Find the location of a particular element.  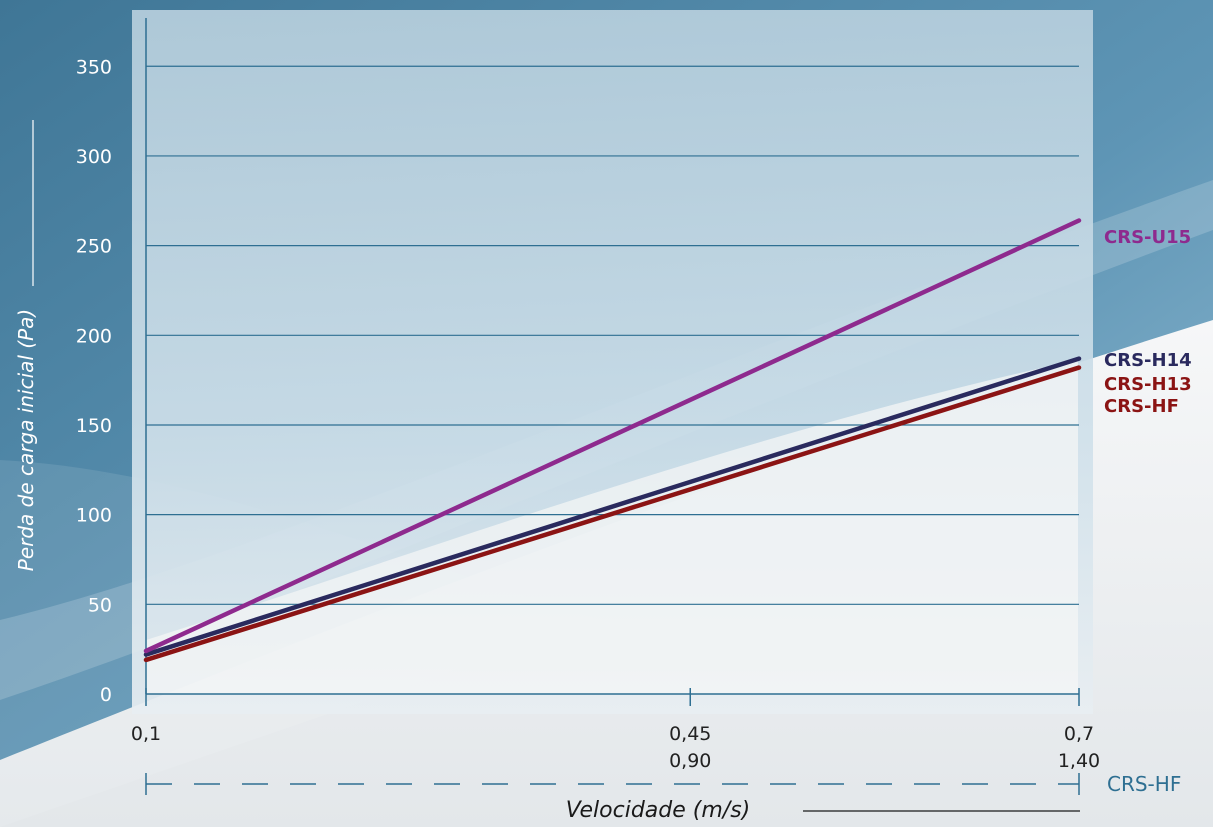

series-label-crs-h14: CRS-H14 is located at coordinates (1148, 360).